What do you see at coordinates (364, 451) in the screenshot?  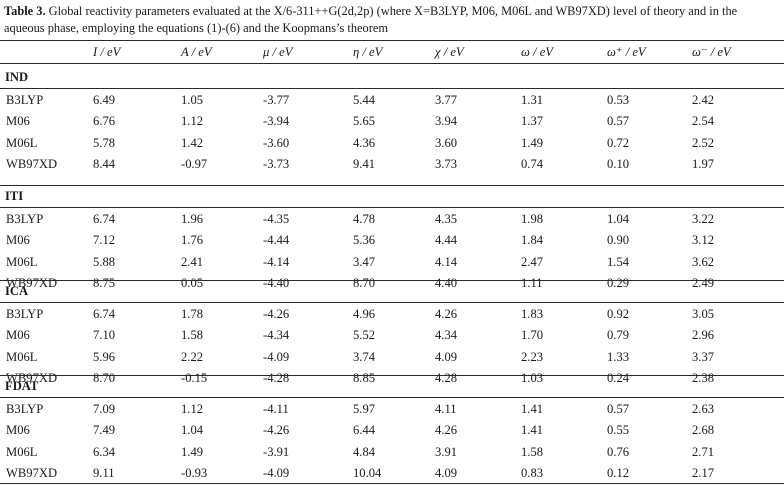 I see `table-cell: 4.84` at bounding box center [364, 451].